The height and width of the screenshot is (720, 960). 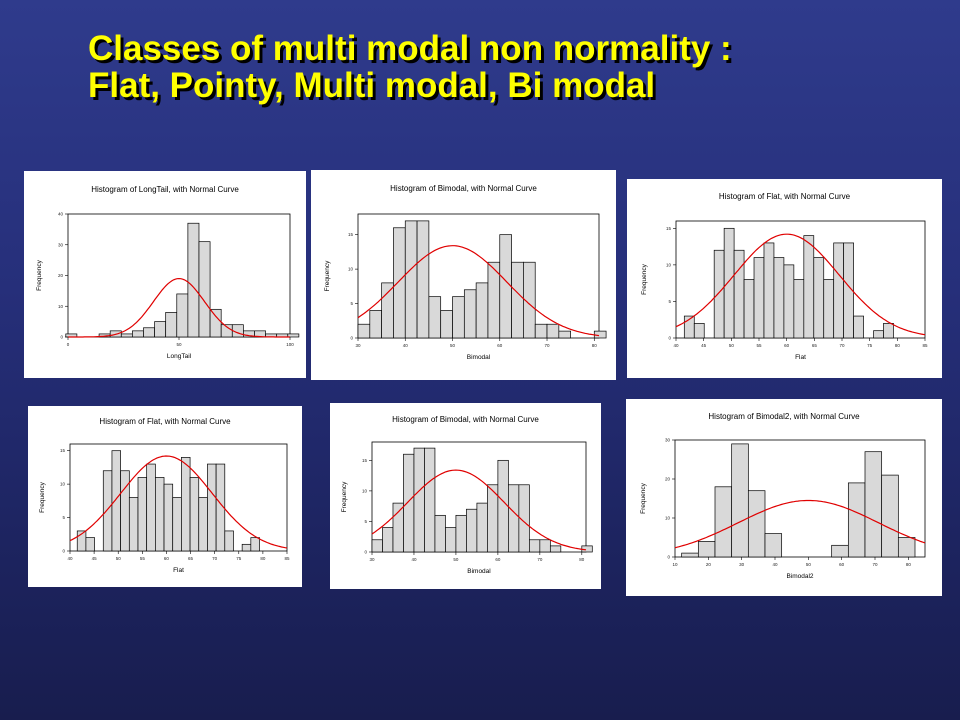 I want to click on x-tick-label: 75, so click(x=870, y=345).